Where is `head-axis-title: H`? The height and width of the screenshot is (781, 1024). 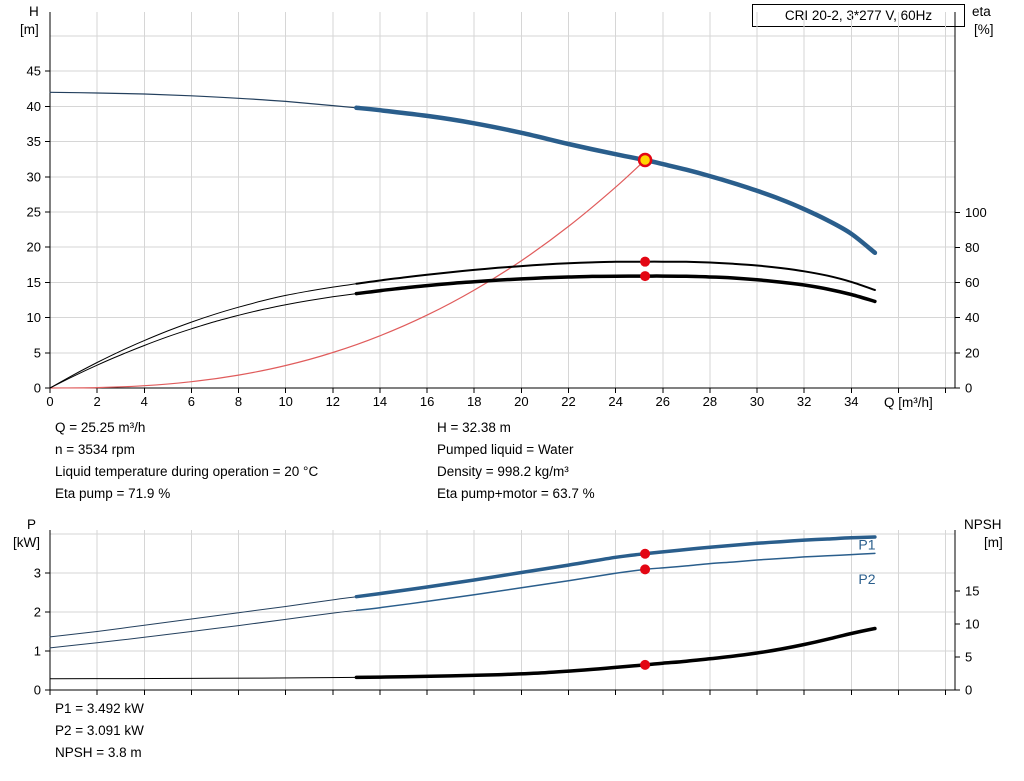 head-axis-title: H is located at coordinates (34, 11).